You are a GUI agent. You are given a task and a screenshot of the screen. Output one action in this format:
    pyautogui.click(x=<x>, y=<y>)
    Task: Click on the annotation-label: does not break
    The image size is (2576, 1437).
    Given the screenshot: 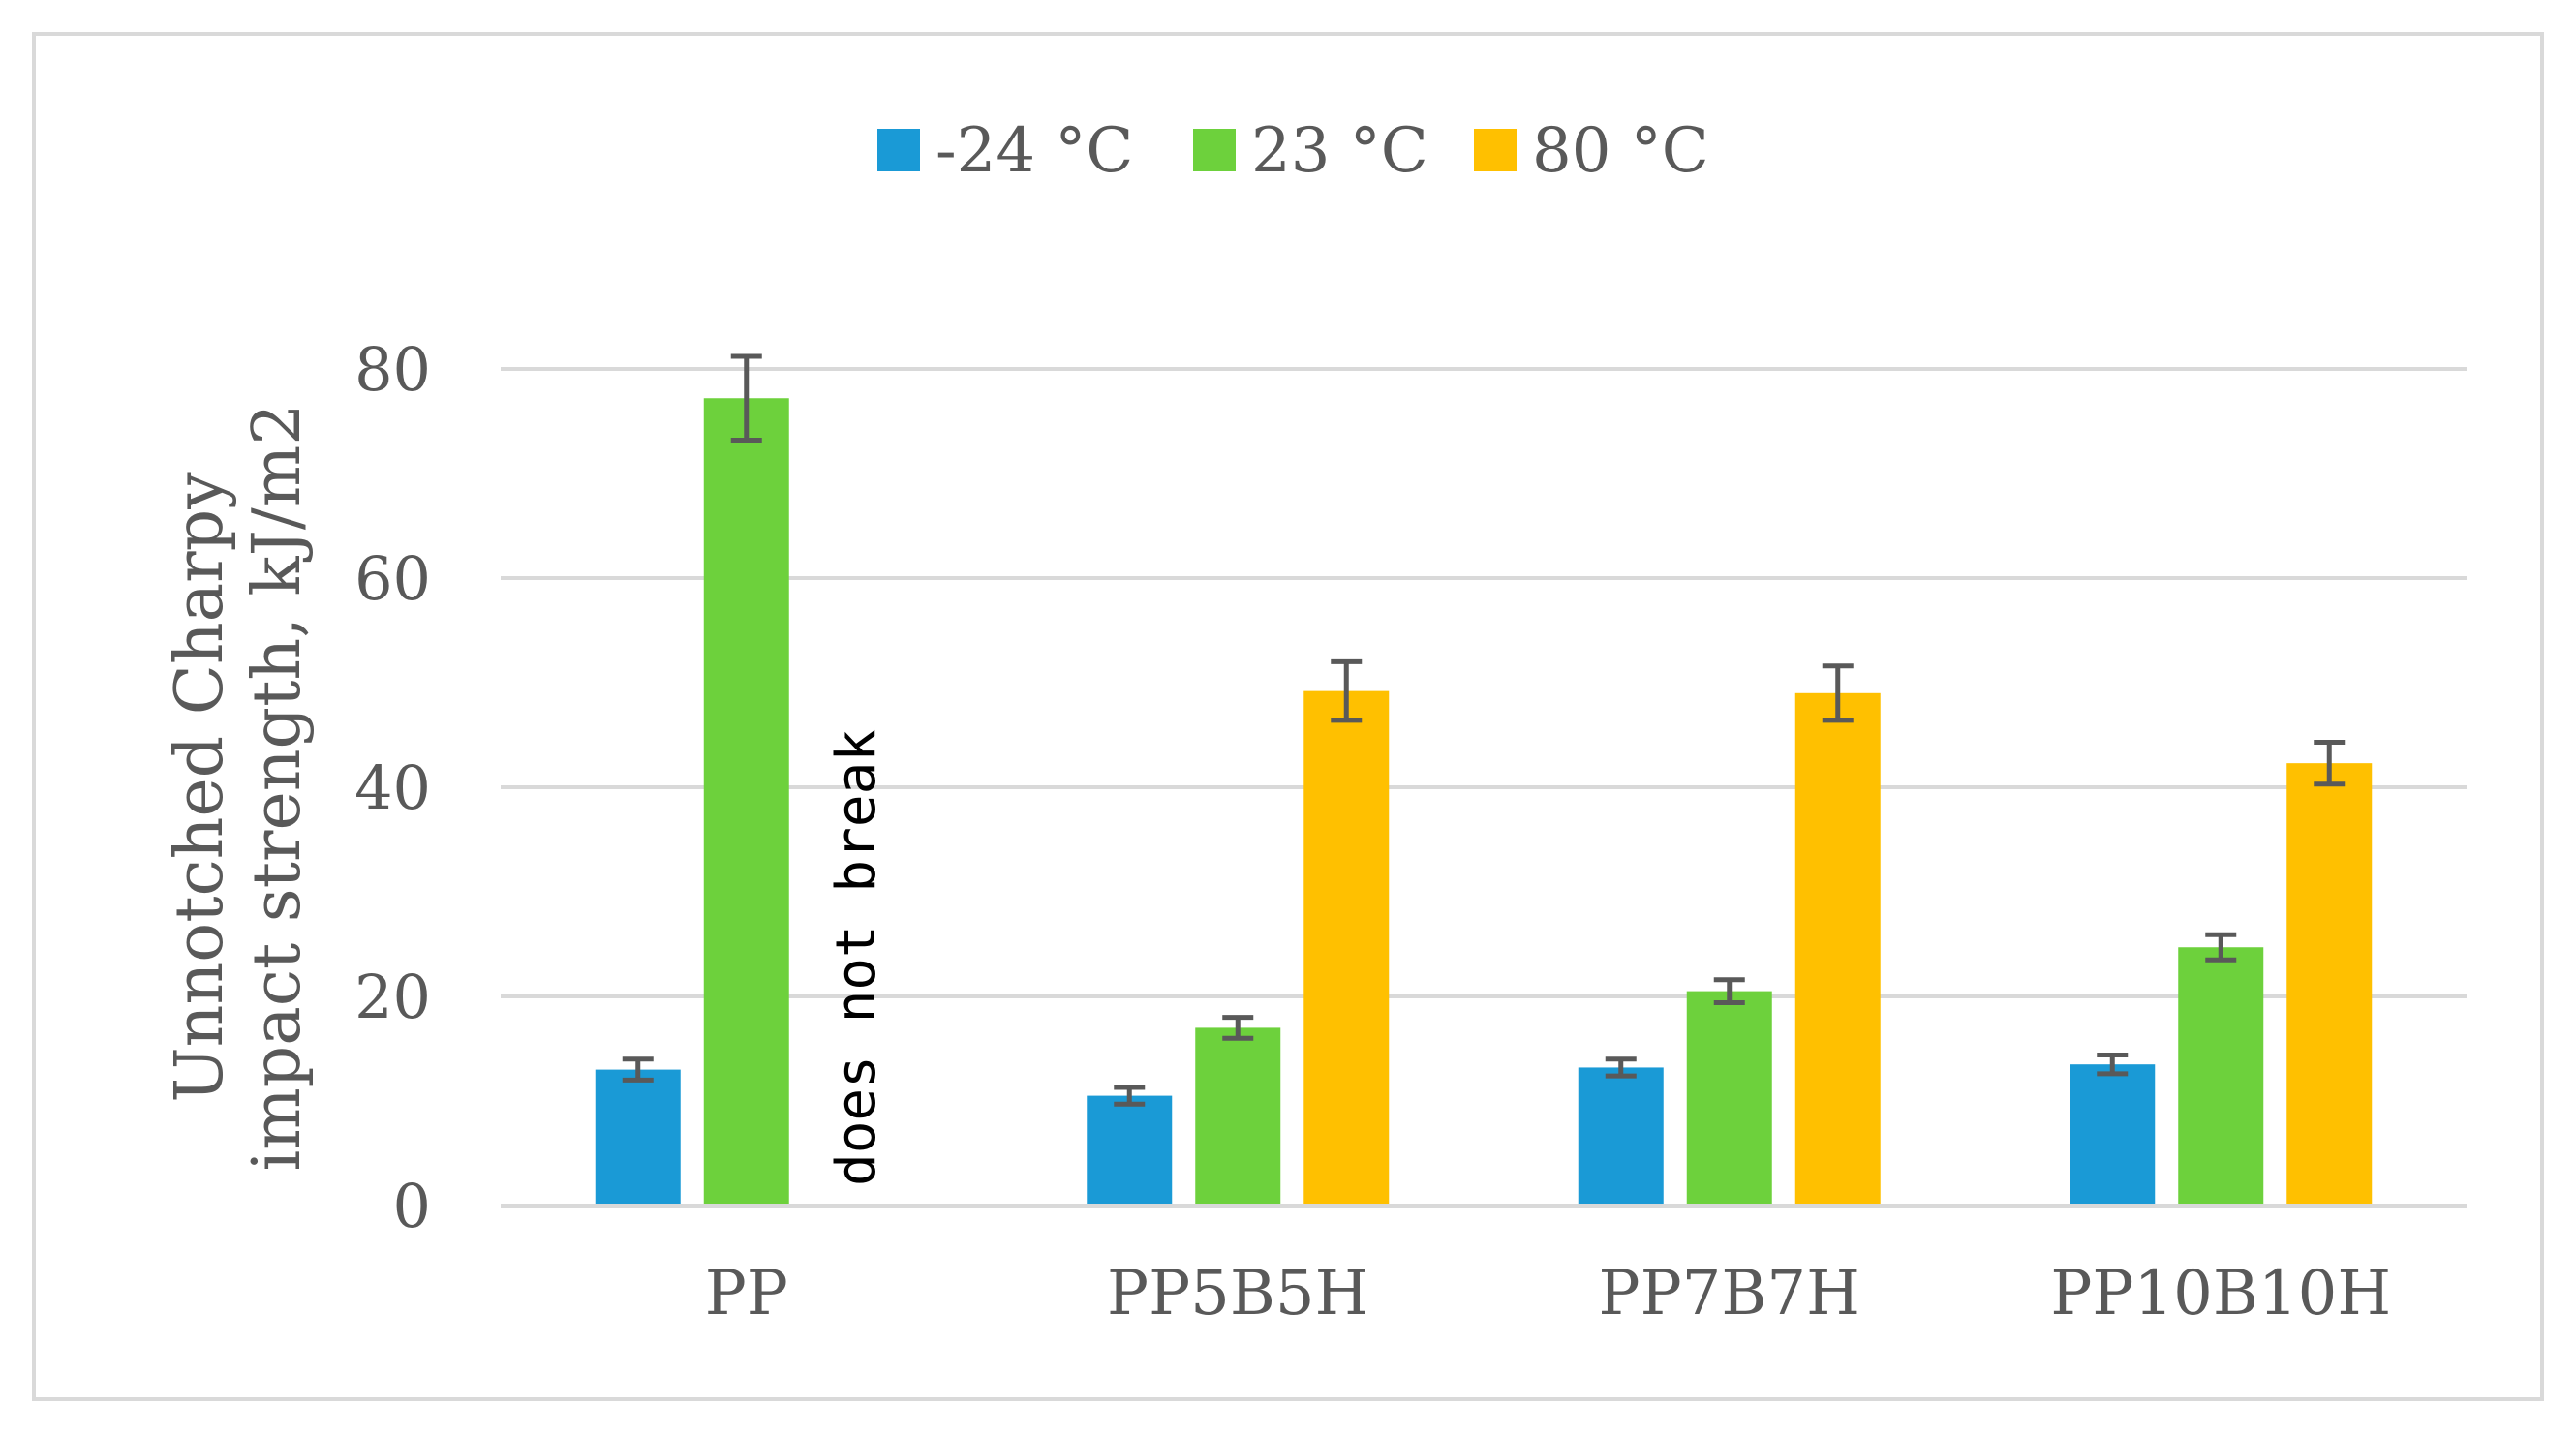 What is the action you would take?
    pyautogui.click(x=856, y=958)
    